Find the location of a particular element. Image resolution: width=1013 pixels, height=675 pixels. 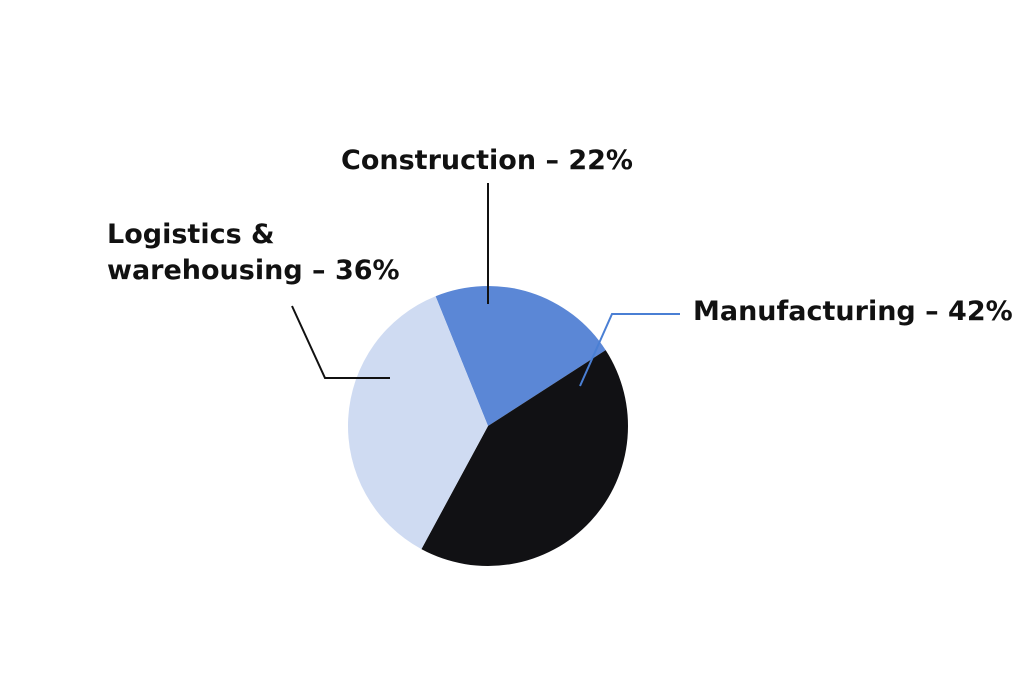

pie-slices is located at coordinates (488, 426).